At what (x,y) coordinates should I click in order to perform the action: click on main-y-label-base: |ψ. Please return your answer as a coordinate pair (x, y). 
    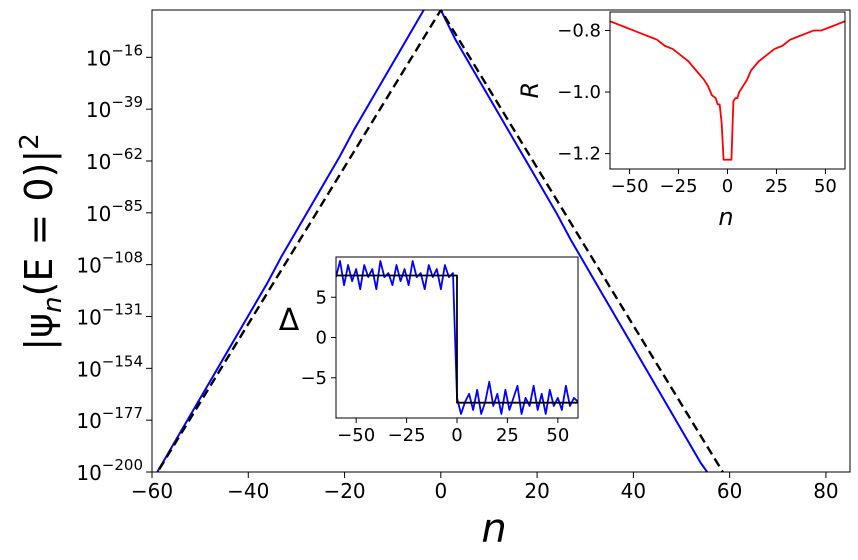
    Looking at the image, I should click on (39, 332).